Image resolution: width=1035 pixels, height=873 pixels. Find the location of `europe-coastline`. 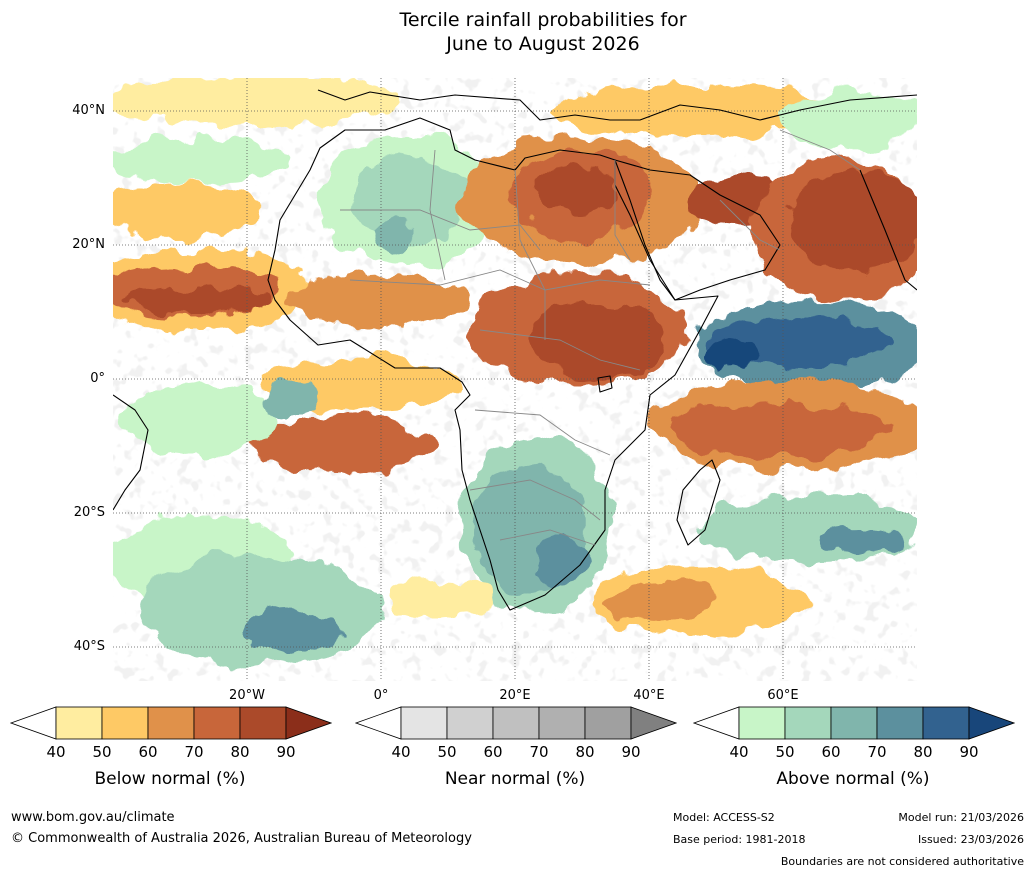

europe-coastline is located at coordinates (617, 105).